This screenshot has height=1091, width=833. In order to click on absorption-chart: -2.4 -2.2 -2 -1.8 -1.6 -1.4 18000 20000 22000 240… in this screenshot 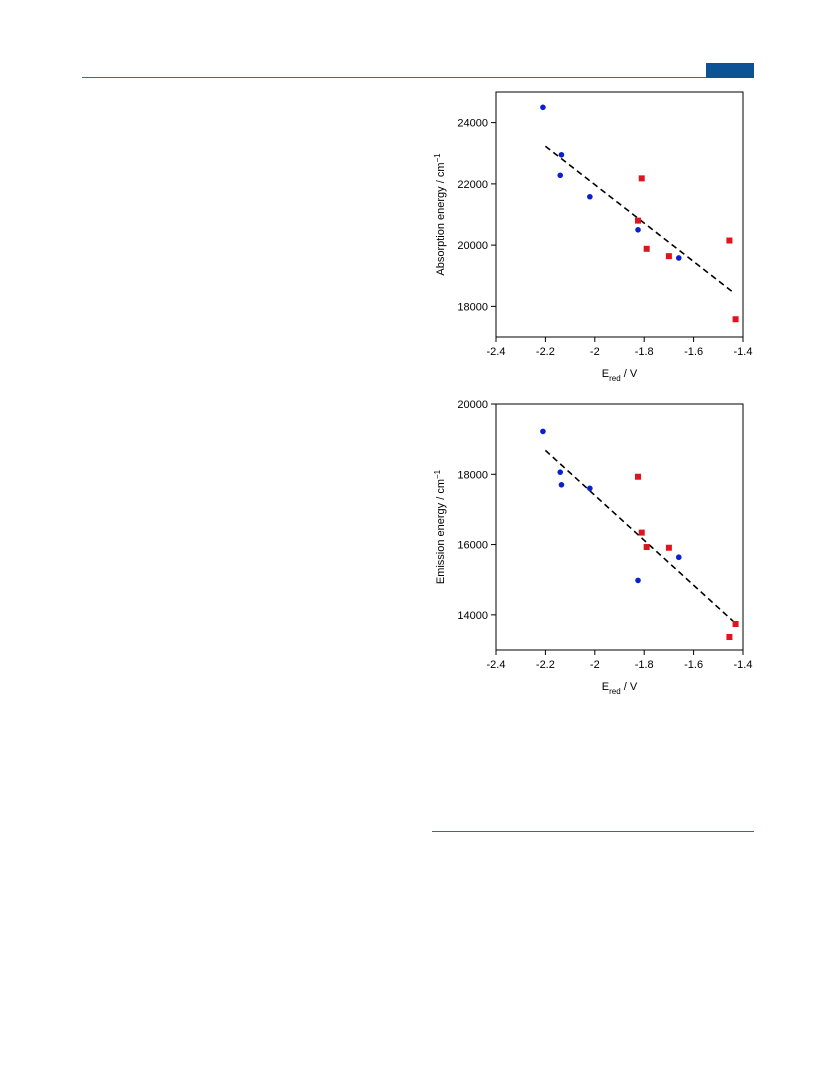, I will do `click(593, 237)`.